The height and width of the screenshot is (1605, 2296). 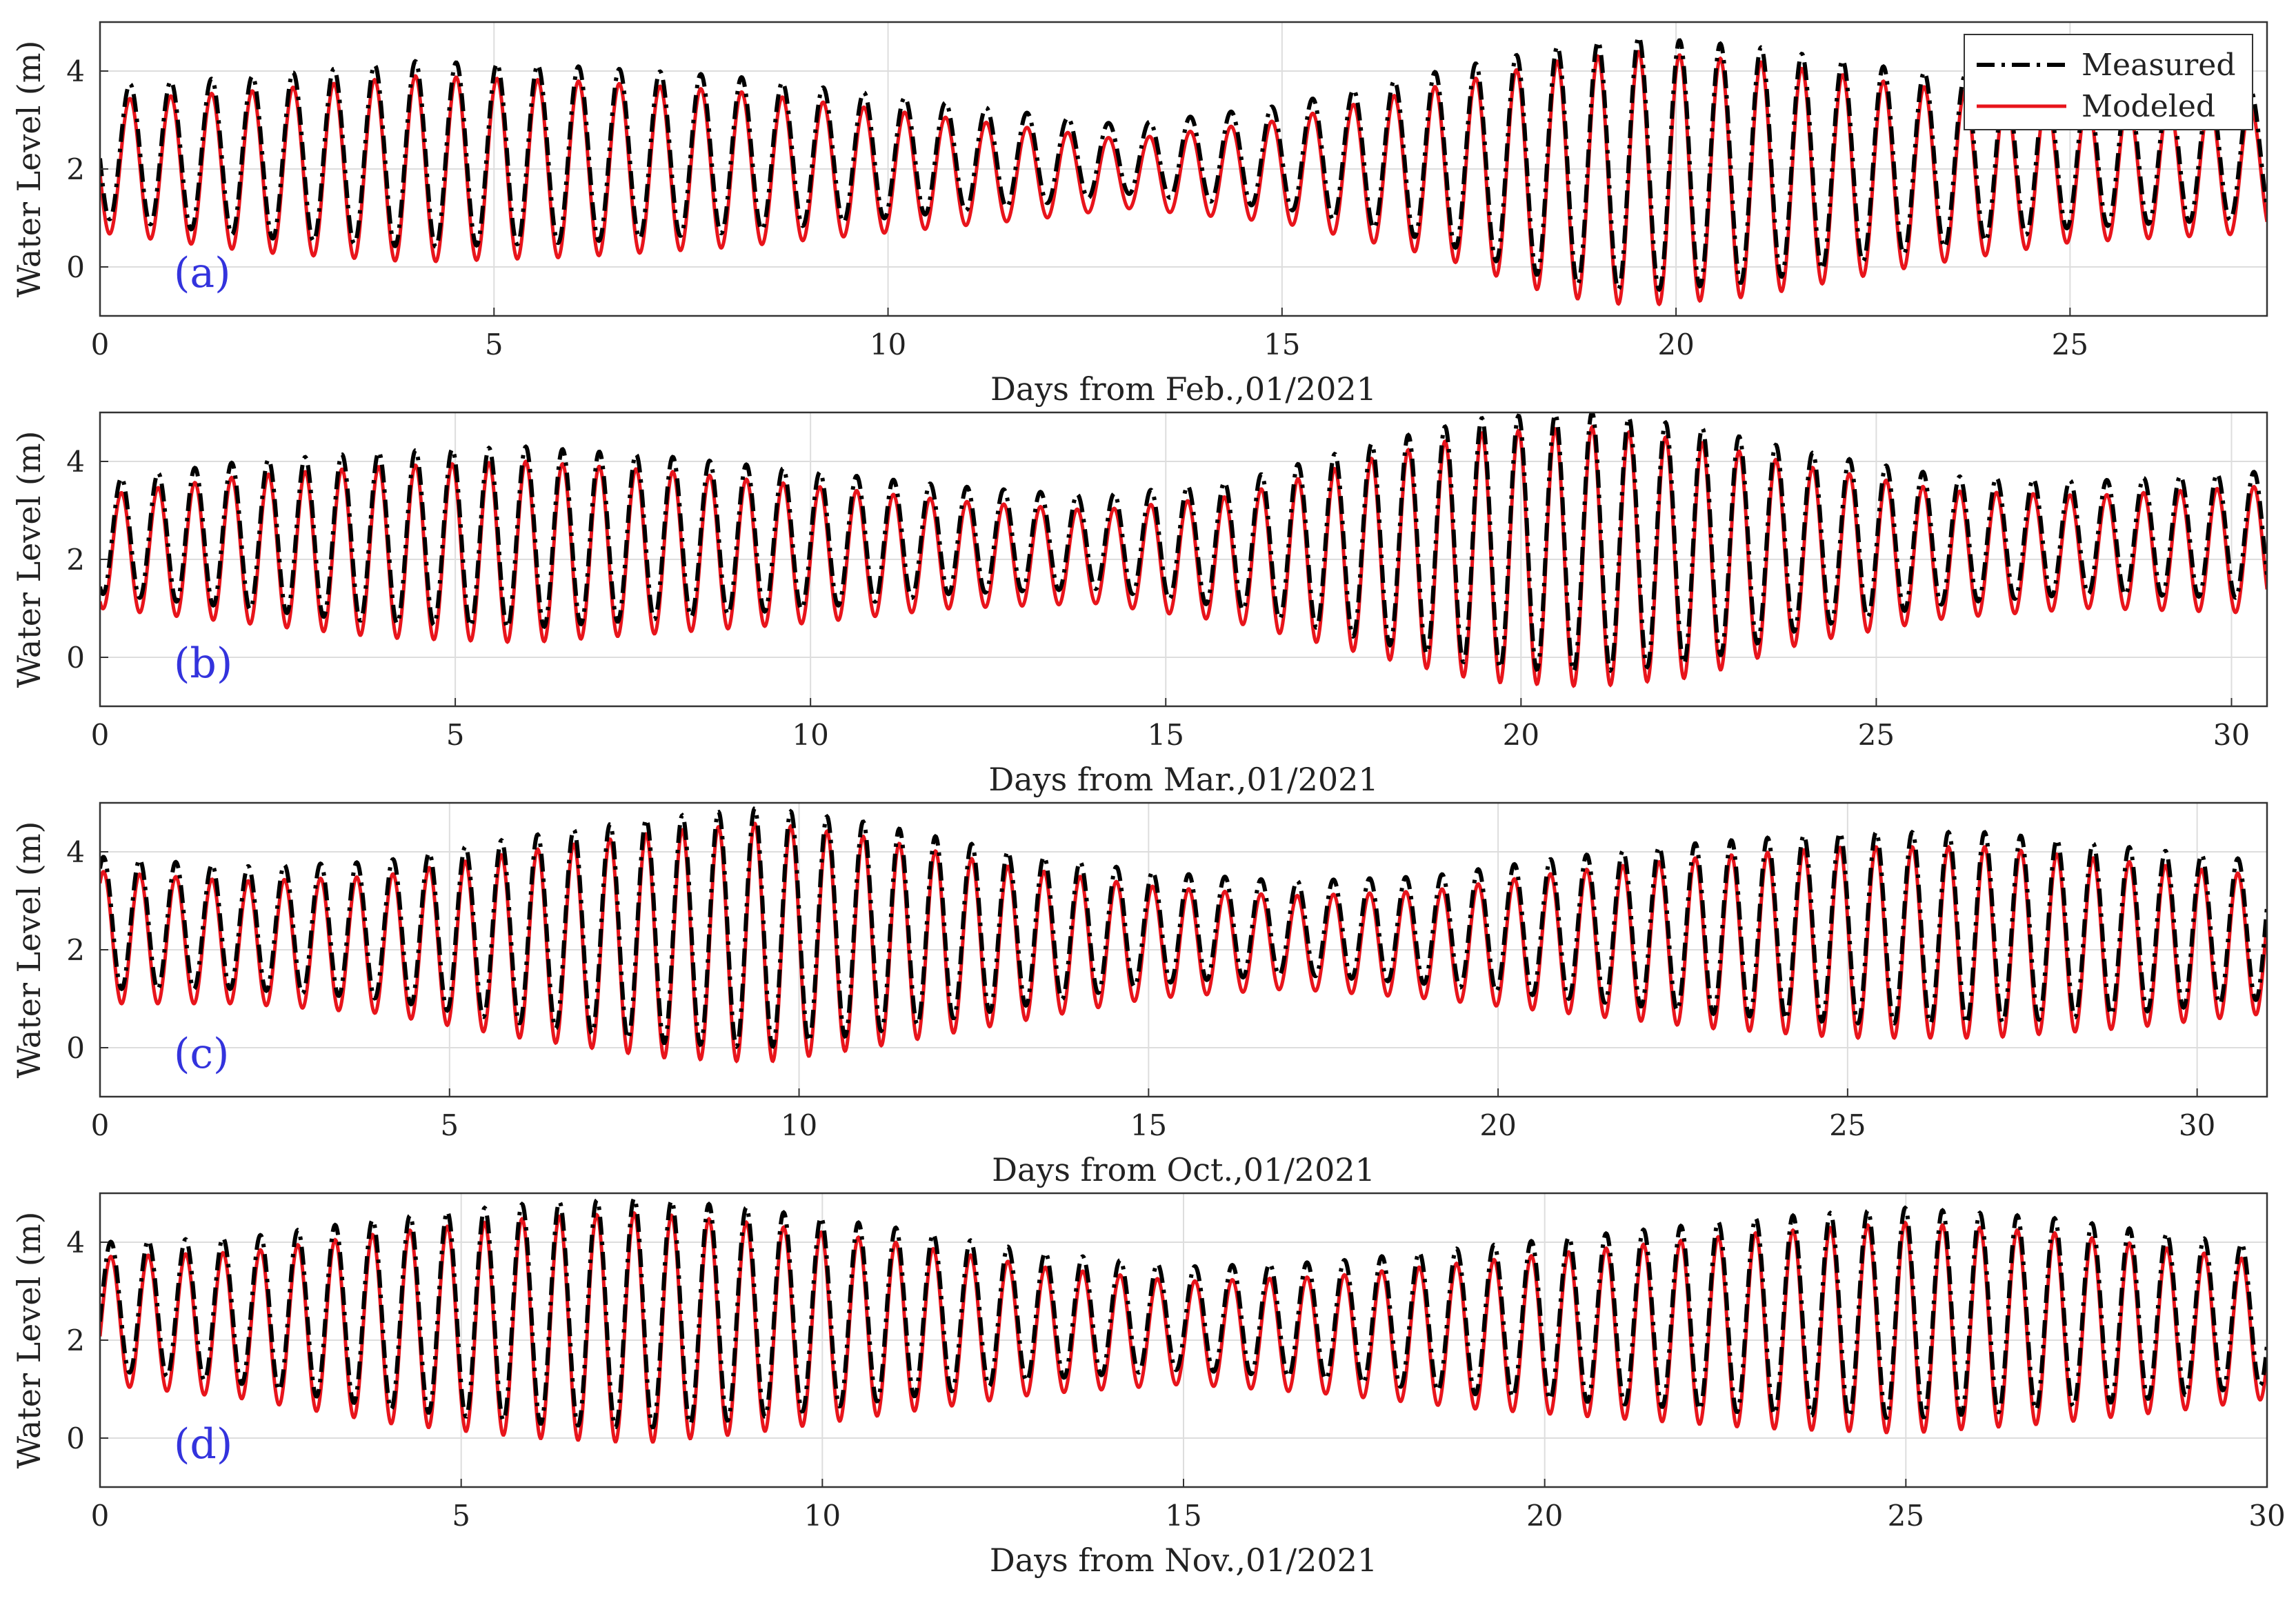 What do you see at coordinates (203, 1444) in the screenshot?
I see `panel-label: (d)` at bounding box center [203, 1444].